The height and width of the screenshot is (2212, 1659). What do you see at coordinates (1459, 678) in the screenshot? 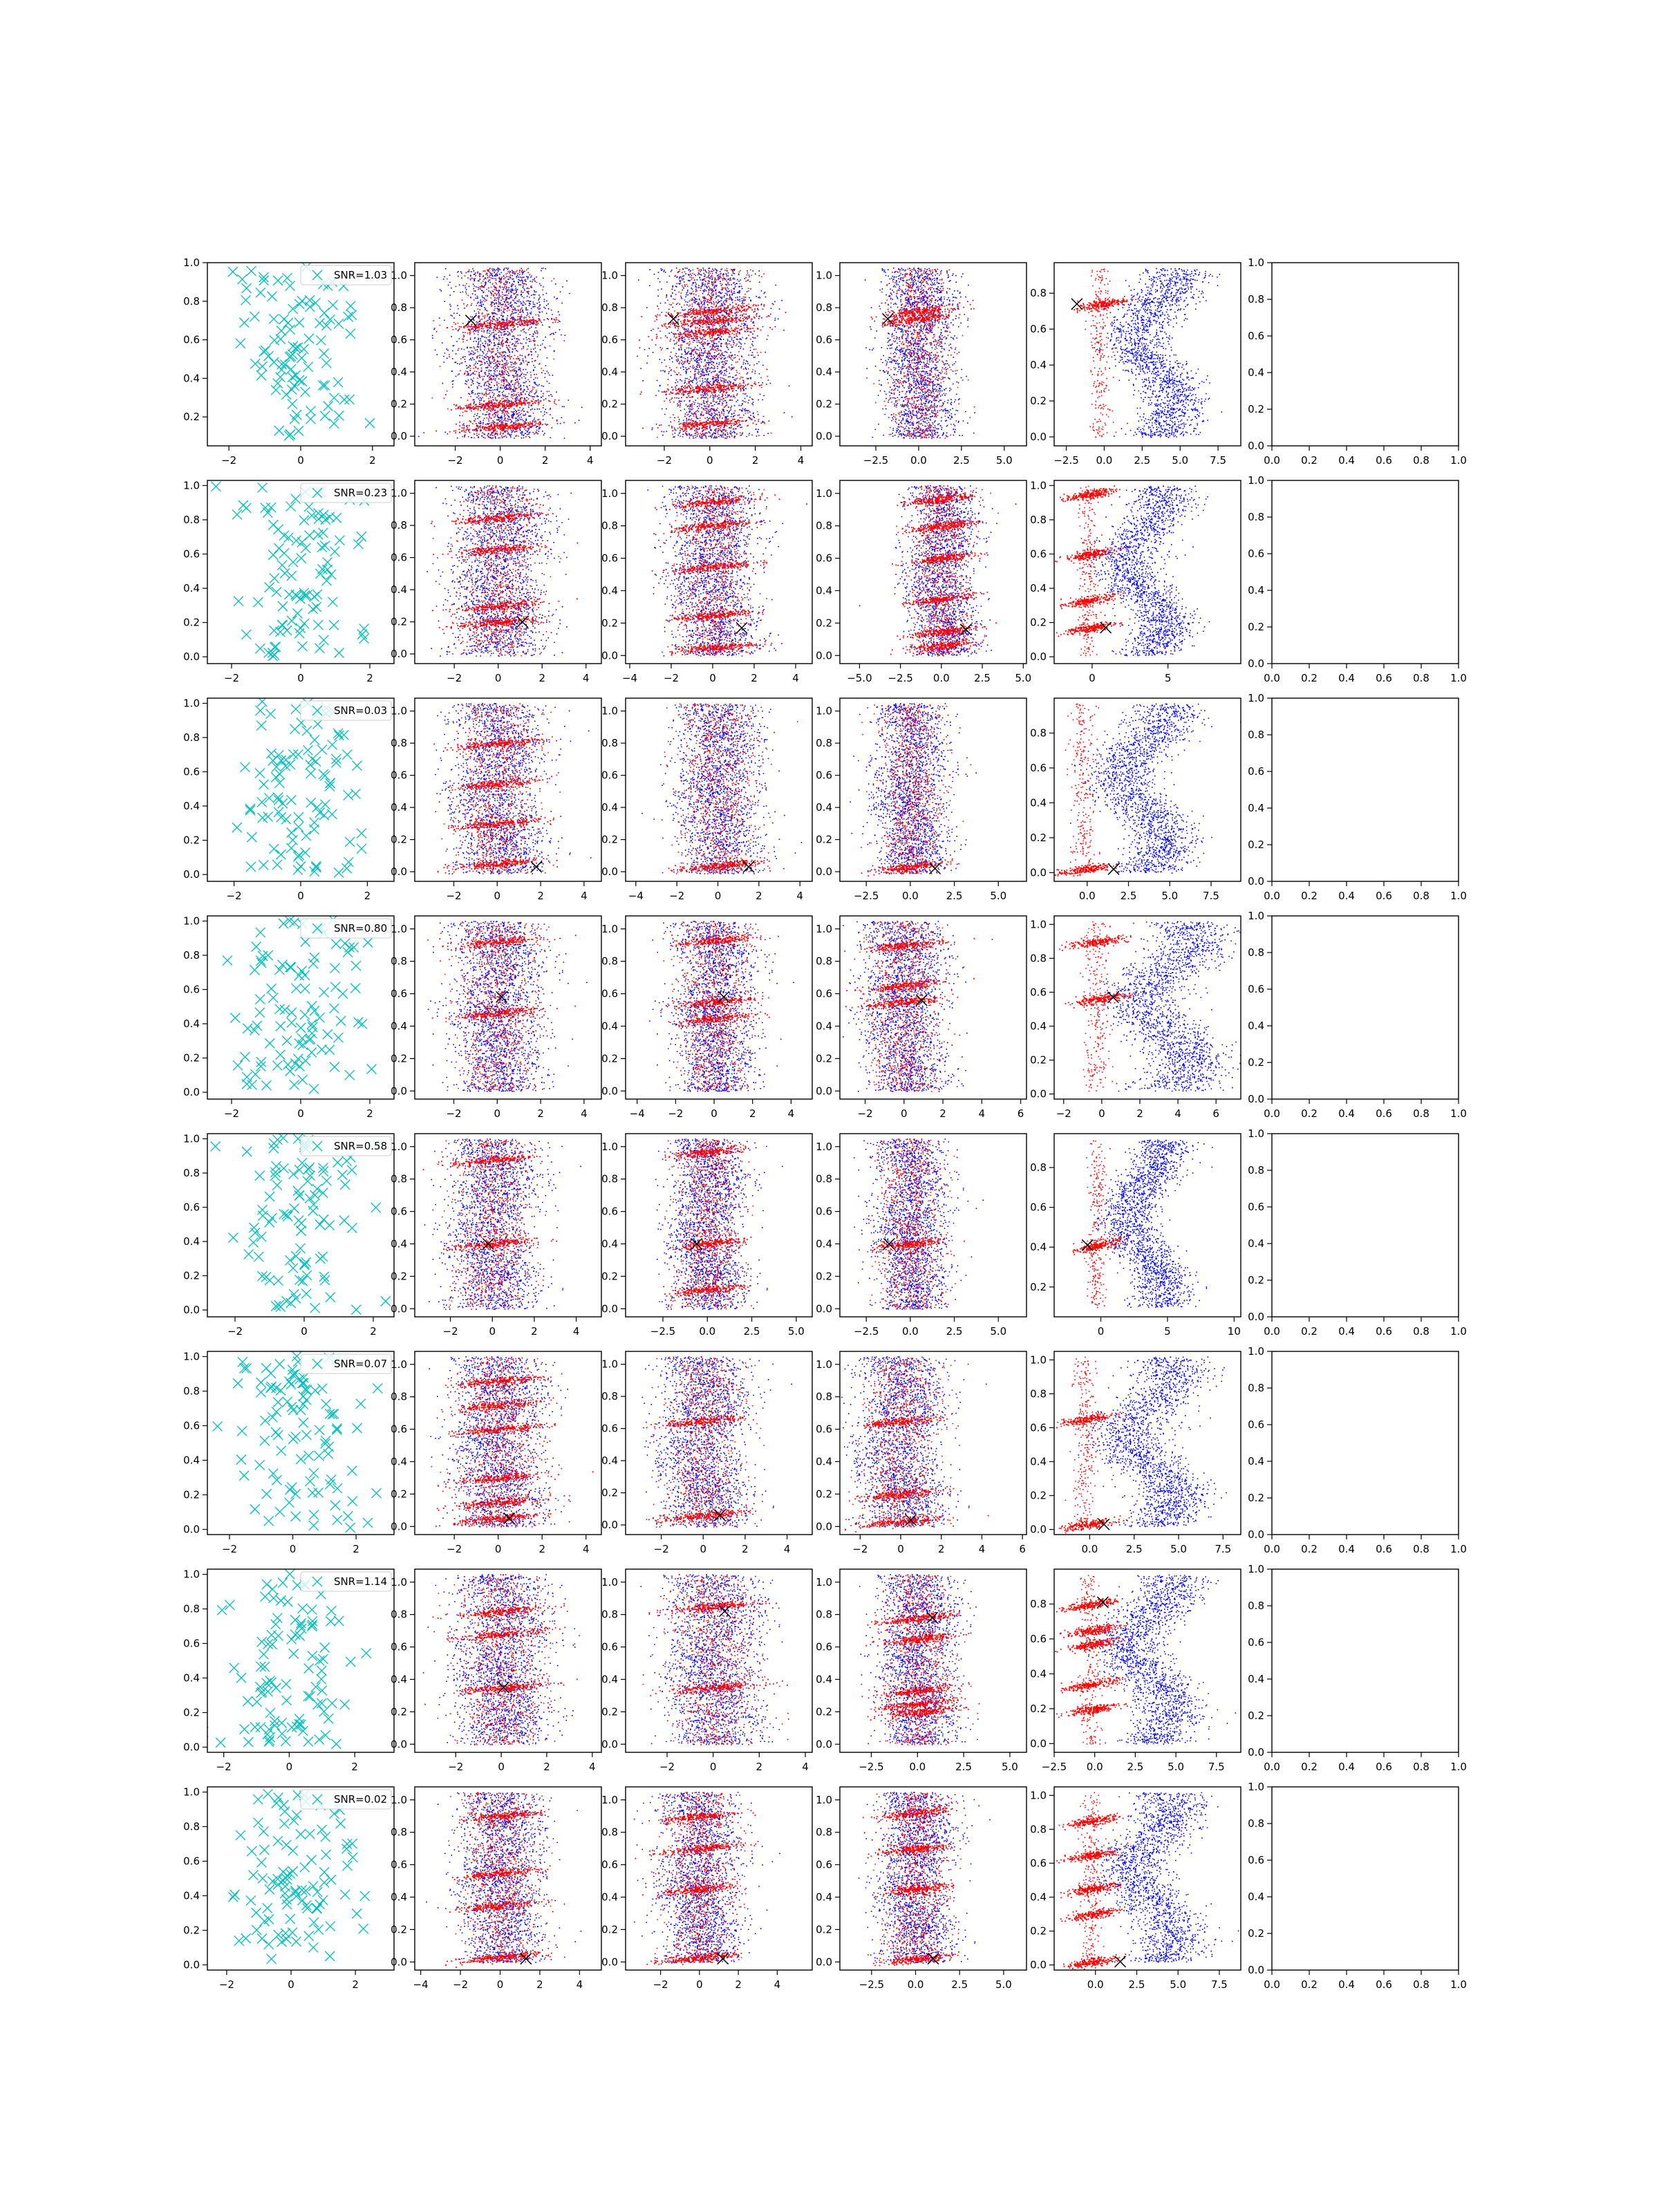
I see `x-tick-label: 1.0` at bounding box center [1459, 678].